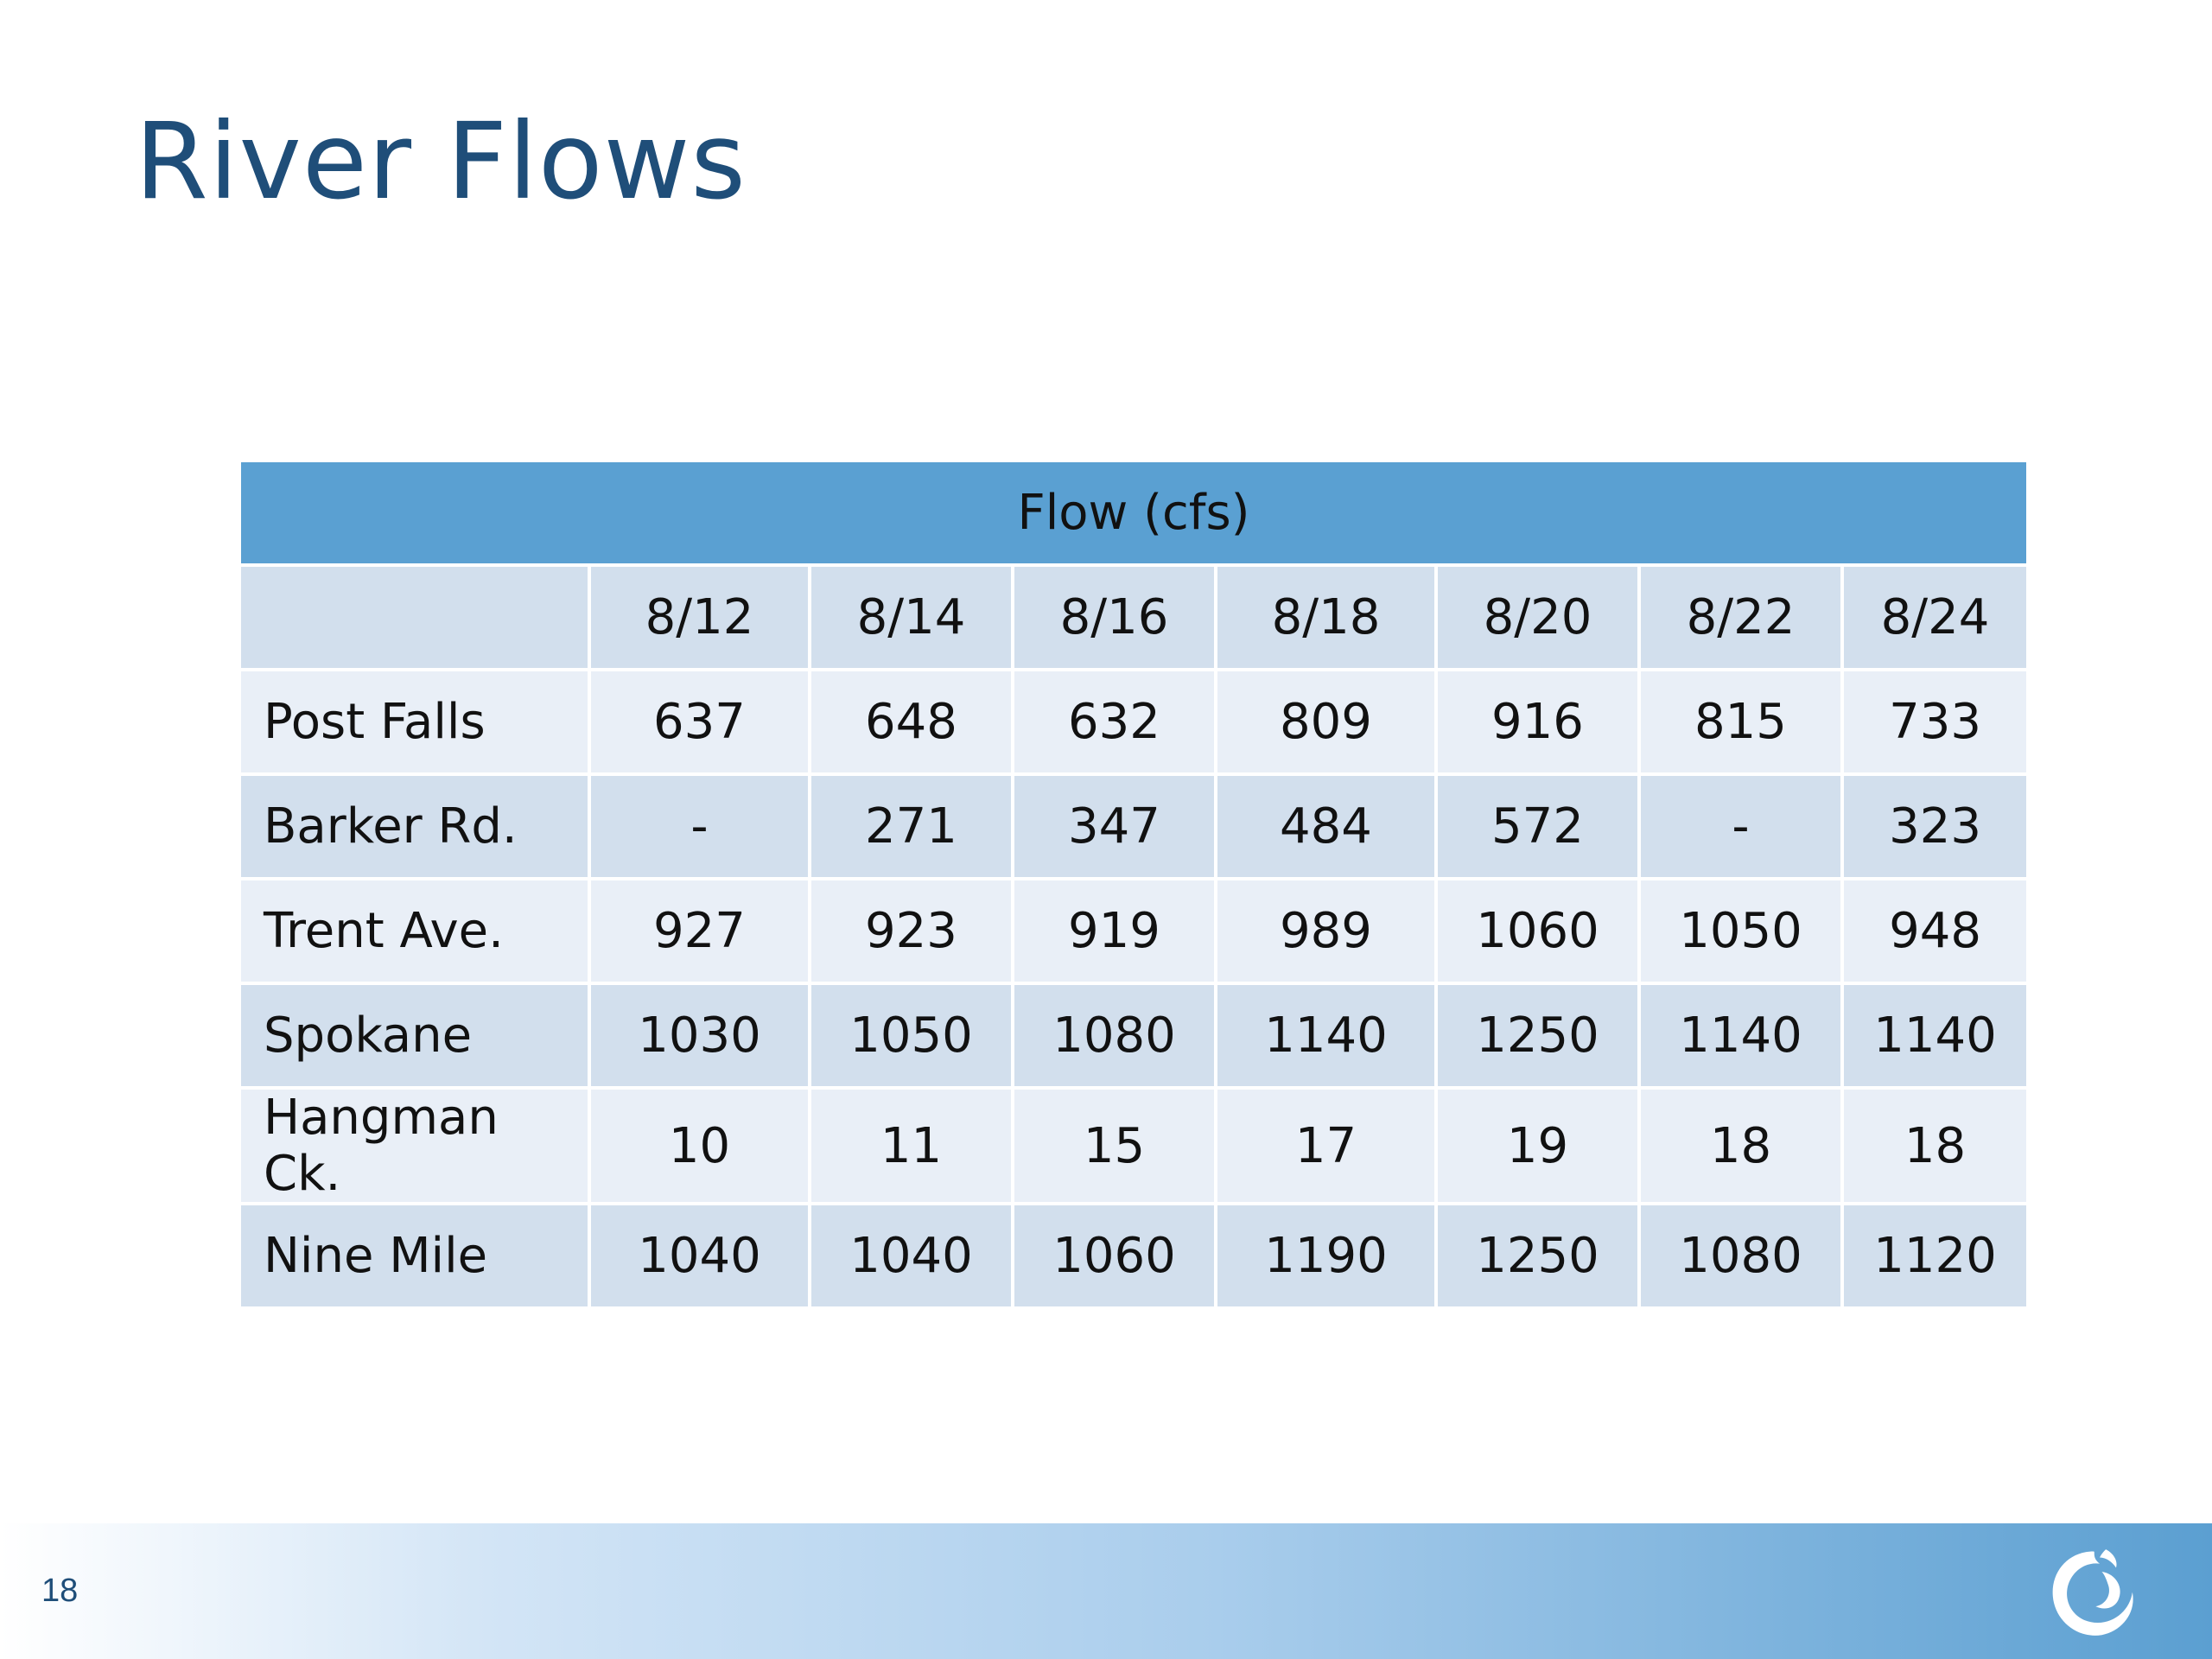 The image size is (2212, 1659). Describe the element at coordinates (60, 1591) in the screenshot. I see `page-number: 18` at that location.